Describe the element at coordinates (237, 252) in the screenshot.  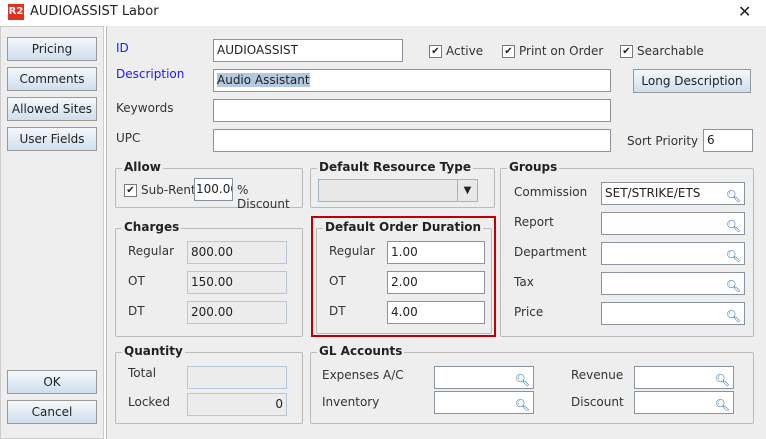
I see `charges-input: 800.00` at that location.